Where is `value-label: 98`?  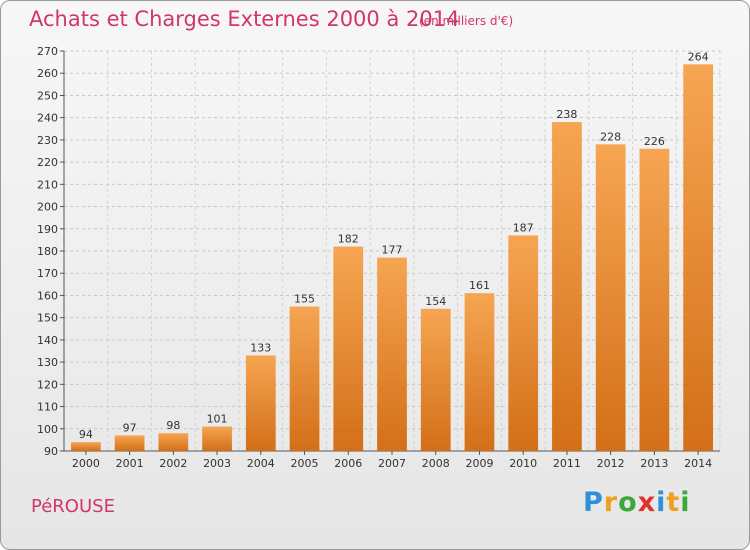 value-label: 98 is located at coordinates (173, 425).